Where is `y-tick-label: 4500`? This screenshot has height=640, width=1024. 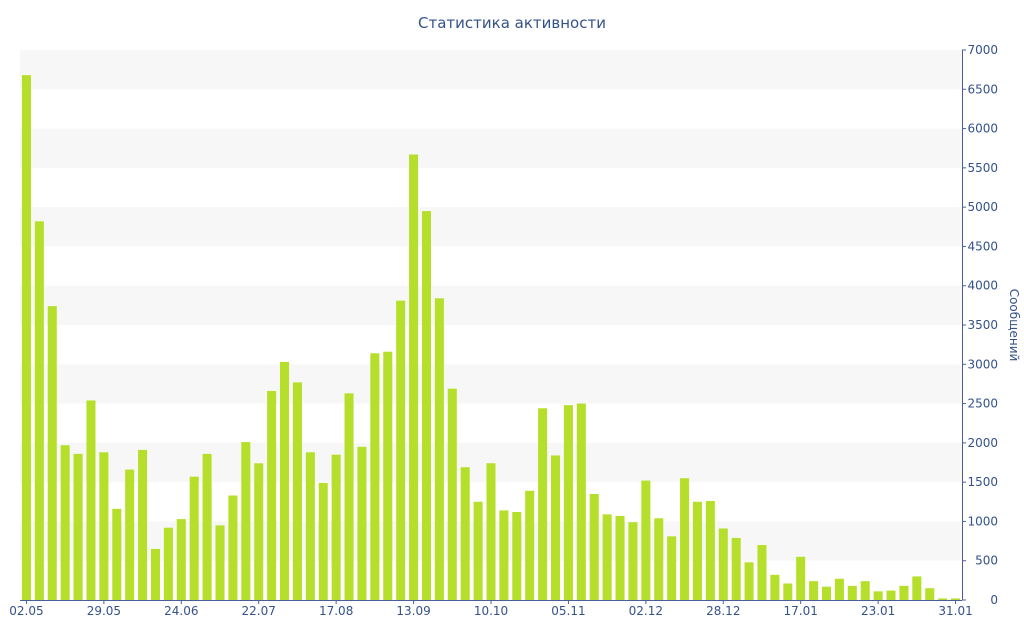
y-tick-label: 4500 is located at coordinates (982, 246).